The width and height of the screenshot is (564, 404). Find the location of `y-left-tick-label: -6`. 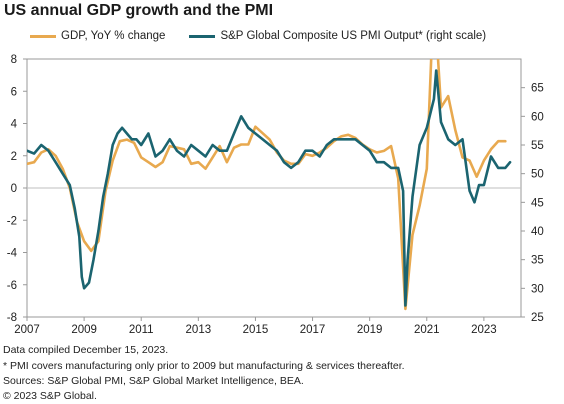

y-left-tick-label: -6 is located at coordinates (12, 286).